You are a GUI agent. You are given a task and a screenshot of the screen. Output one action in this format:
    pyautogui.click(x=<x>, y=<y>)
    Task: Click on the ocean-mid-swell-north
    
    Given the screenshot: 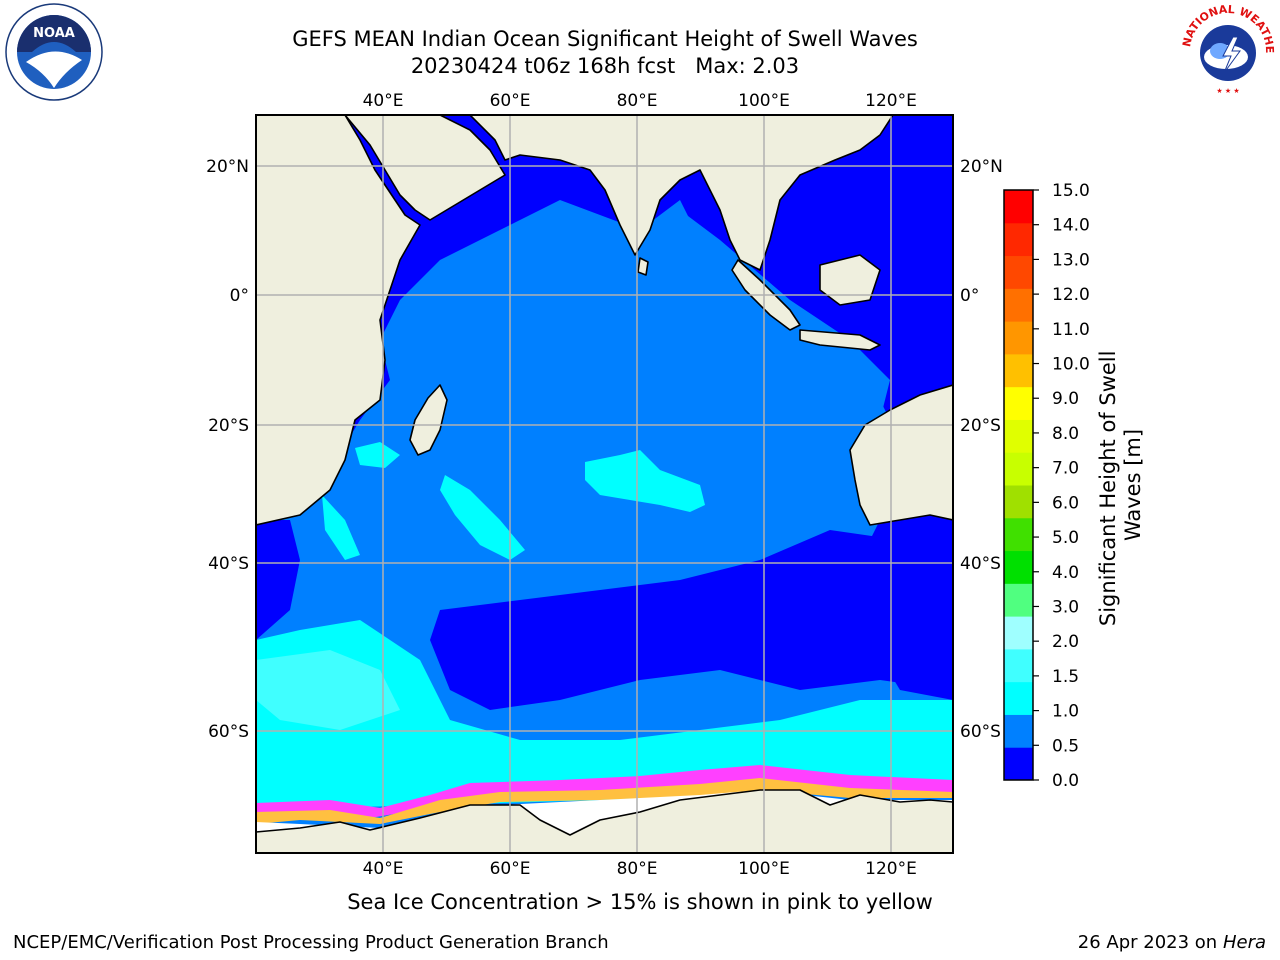 What is the action you would take?
    pyautogui.click(x=645, y=315)
    